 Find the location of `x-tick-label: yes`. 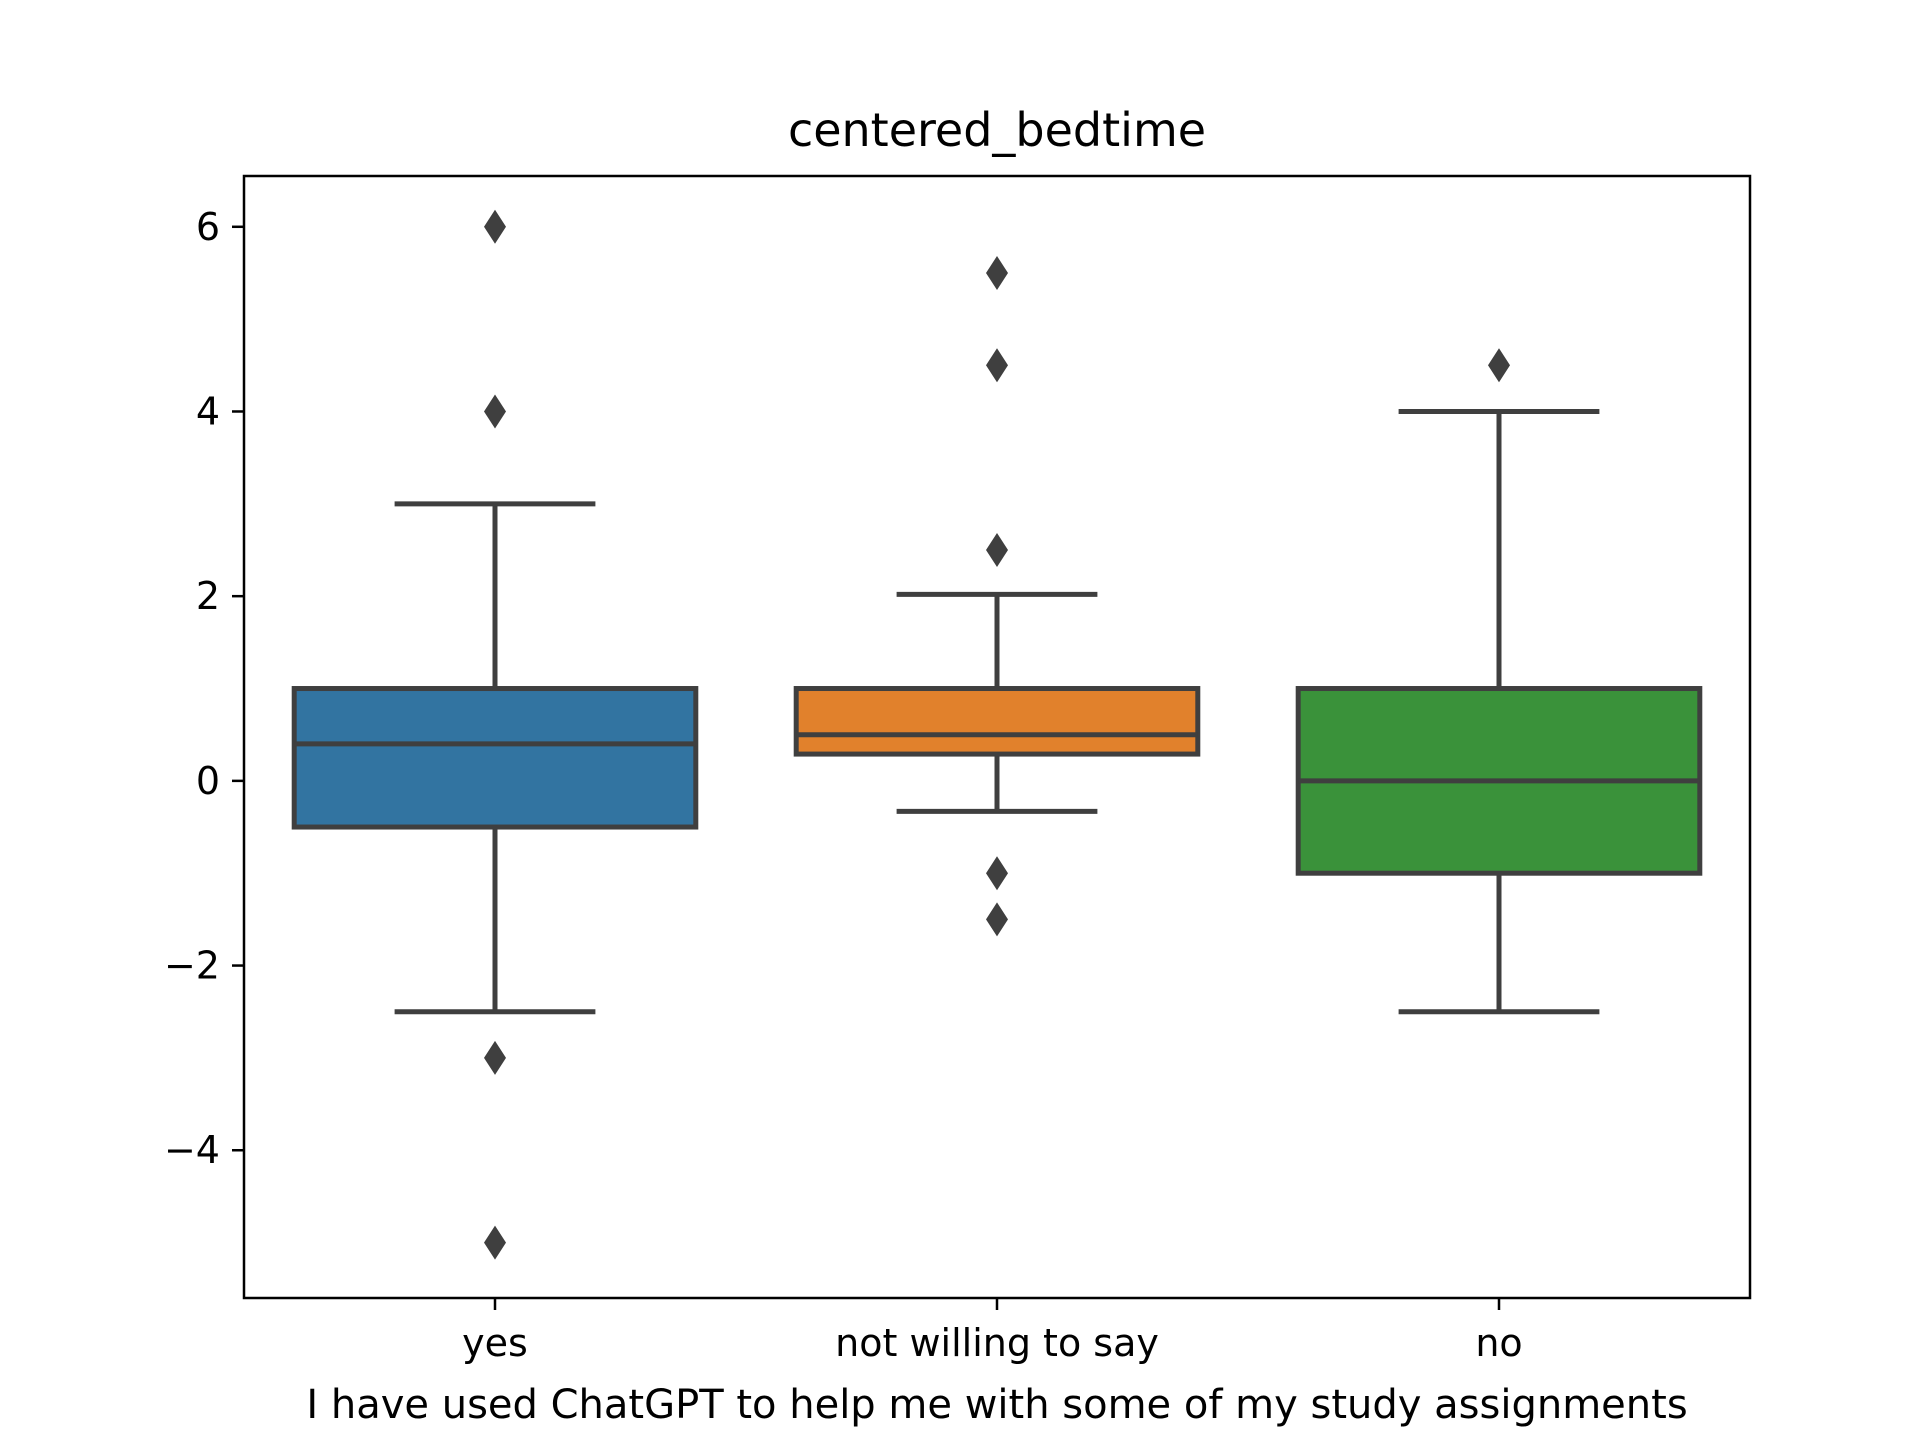

x-tick-label: yes is located at coordinates (495, 1343).